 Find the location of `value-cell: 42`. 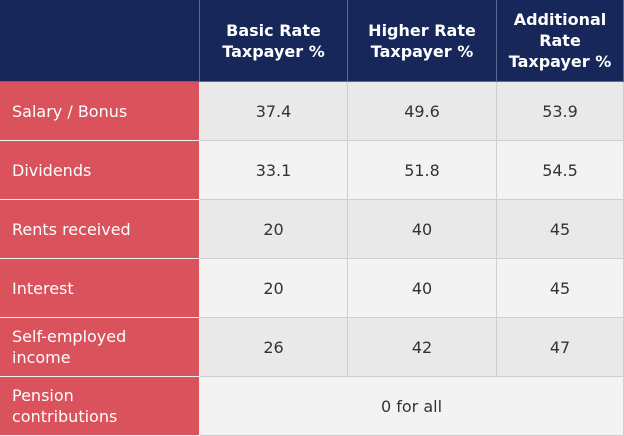

value-cell: 42 is located at coordinates (422, 347).